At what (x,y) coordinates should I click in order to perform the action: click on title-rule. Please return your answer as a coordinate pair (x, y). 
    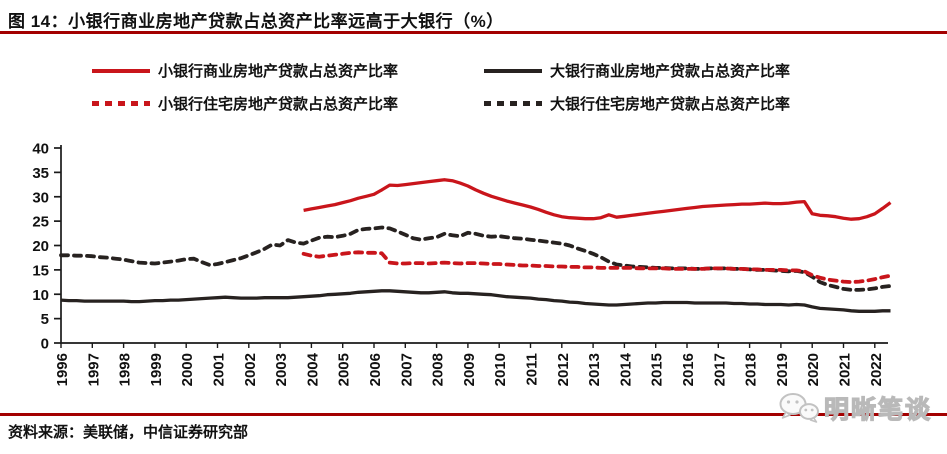
    Looking at the image, I should click on (473, 32).